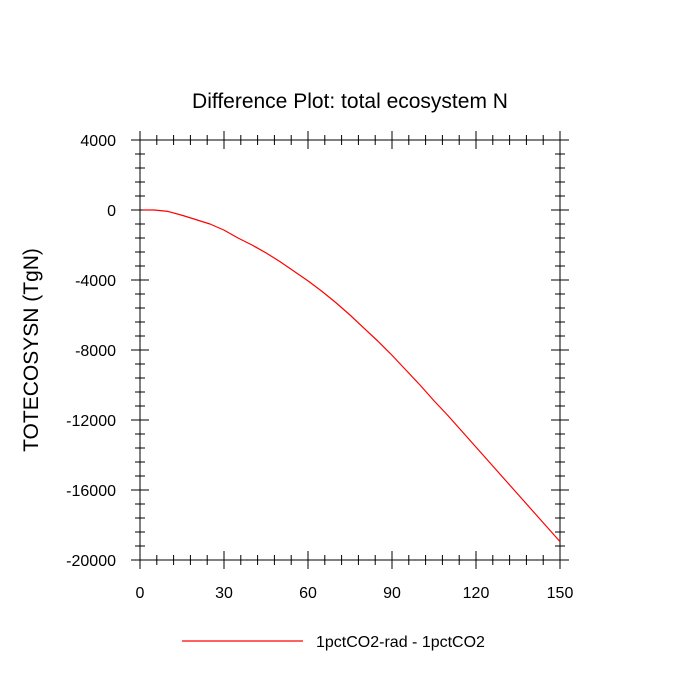 The height and width of the screenshot is (700, 700). I want to click on y-tick-label: -4000, so click(95, 281).